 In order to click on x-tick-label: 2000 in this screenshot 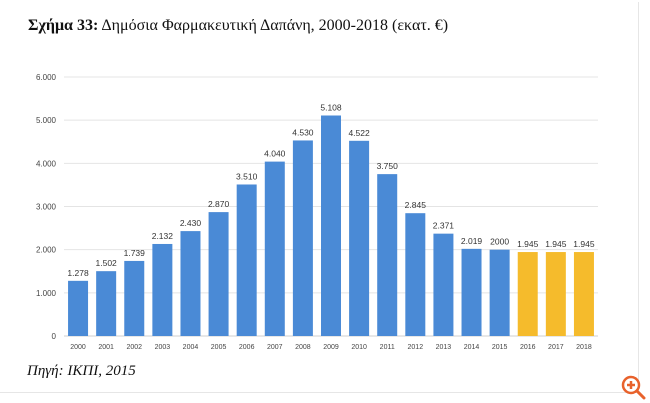, I will do `click(78, 347)`.